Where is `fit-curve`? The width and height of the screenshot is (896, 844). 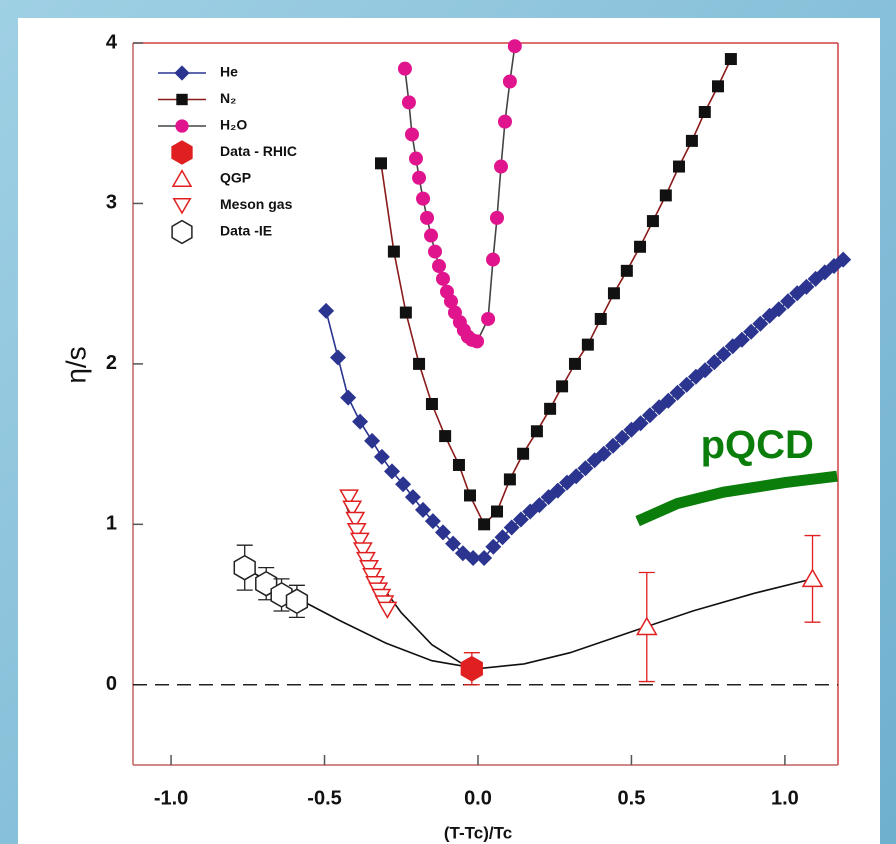 fit-curve is located at coordinates (528, 618).